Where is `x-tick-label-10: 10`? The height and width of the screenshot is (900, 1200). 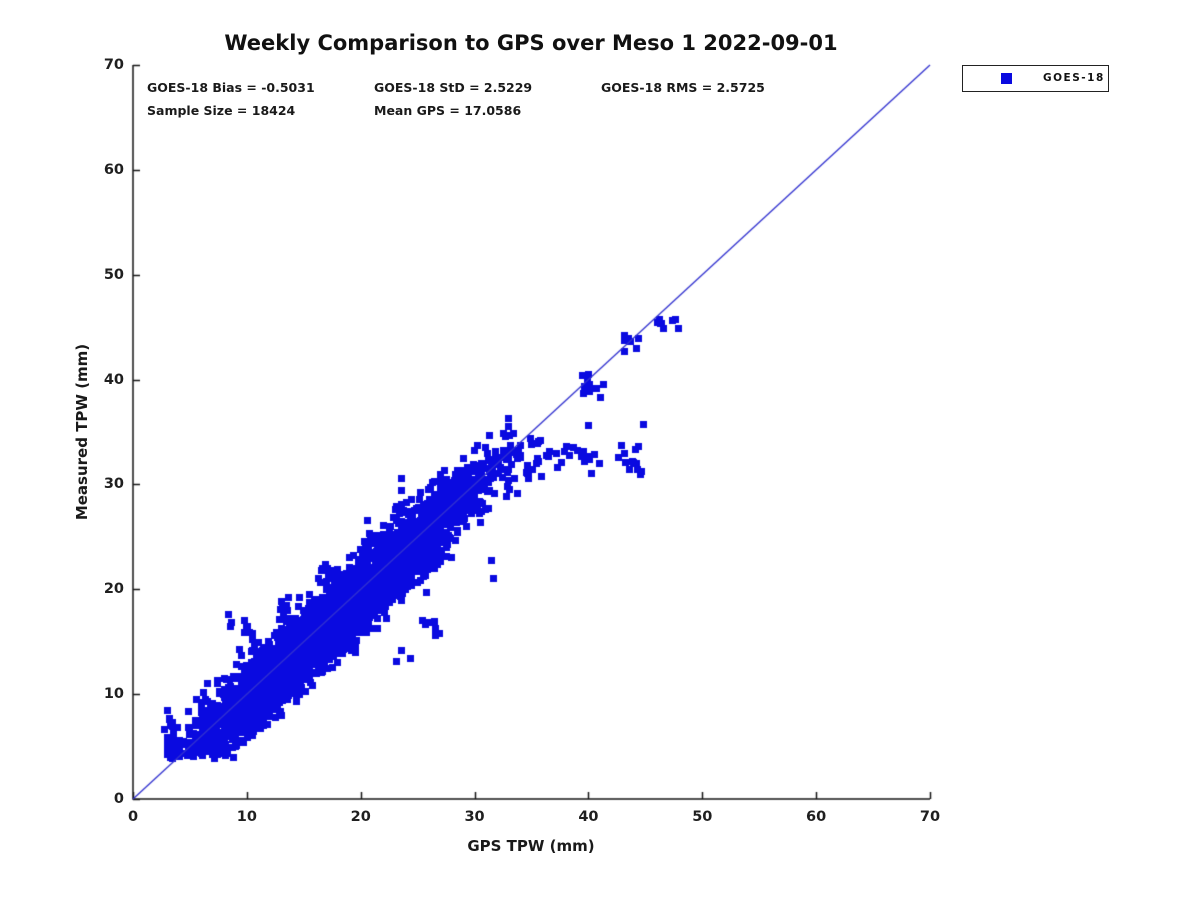 x-tick-label-10: 10 is located at coordinates (246, 817).